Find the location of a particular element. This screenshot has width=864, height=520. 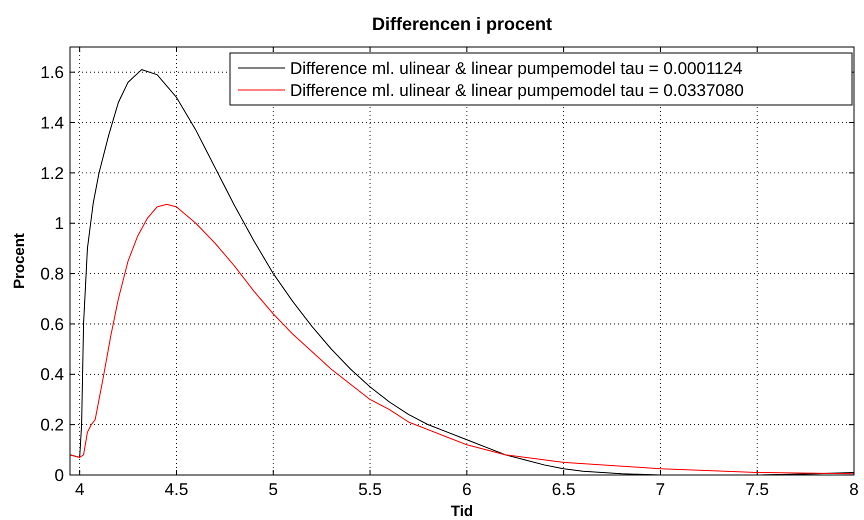

legend-label: Difference ml. ulinear & linear pumpemodel tau = 0.0001124 is located at coordinates (516, 68).